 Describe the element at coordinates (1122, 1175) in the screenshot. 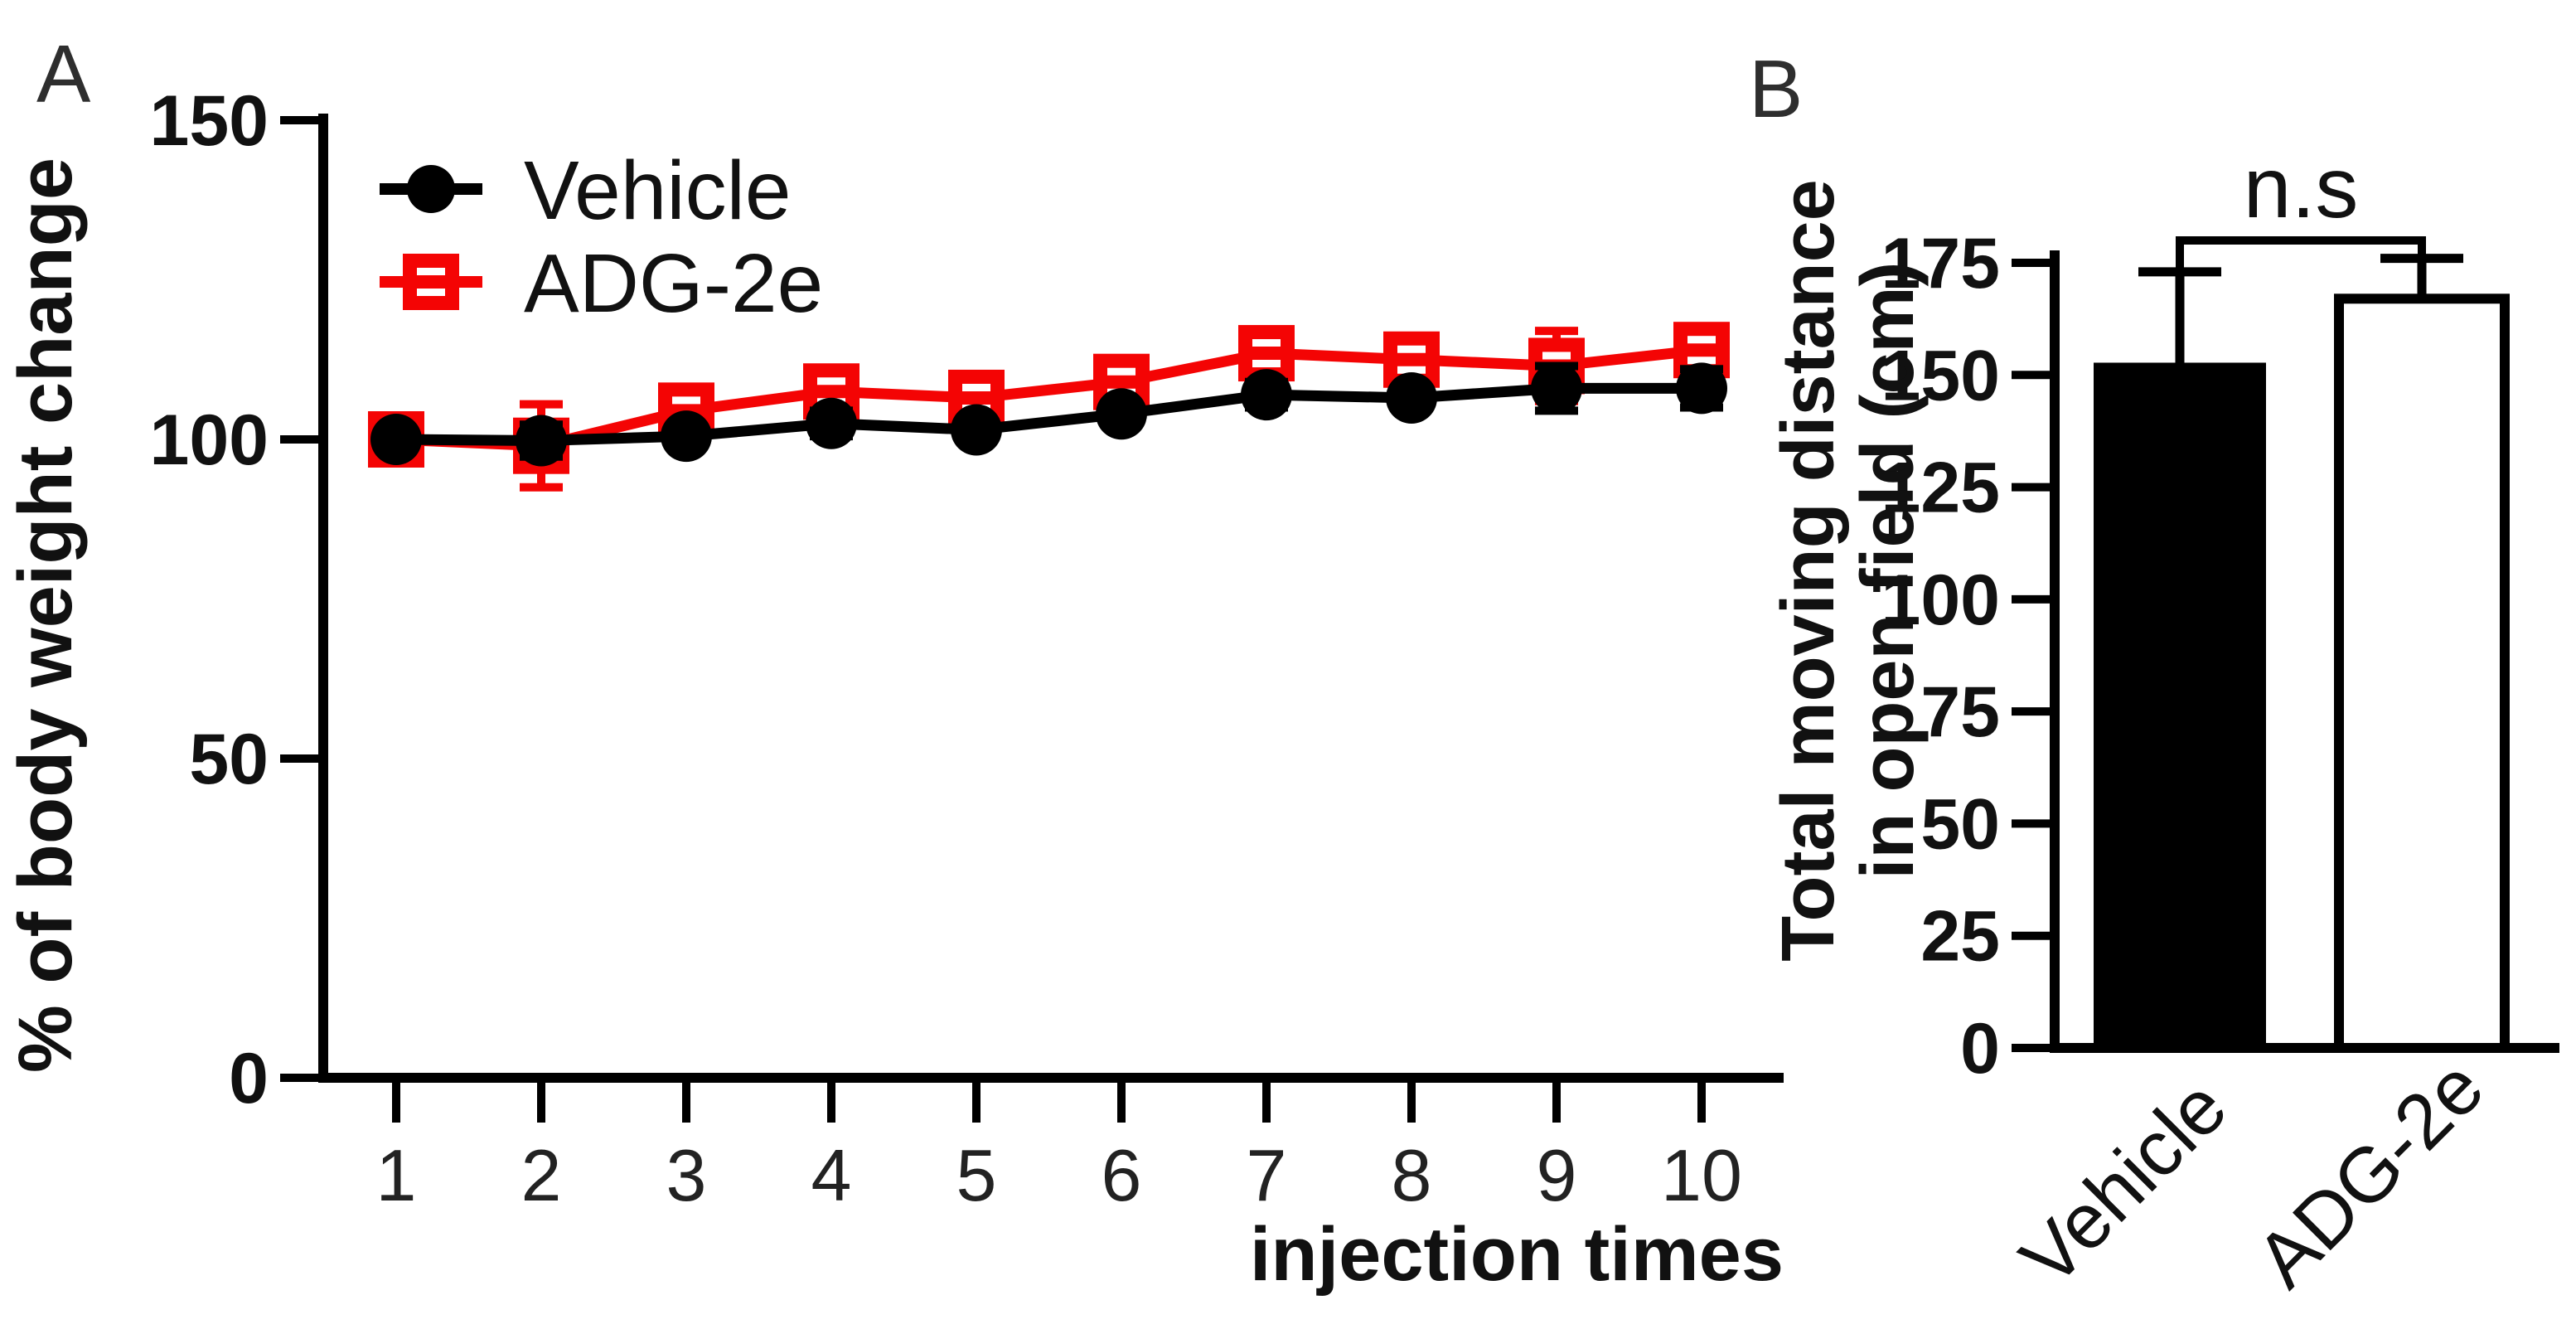

I see `x-tick-label: 6` at that location.